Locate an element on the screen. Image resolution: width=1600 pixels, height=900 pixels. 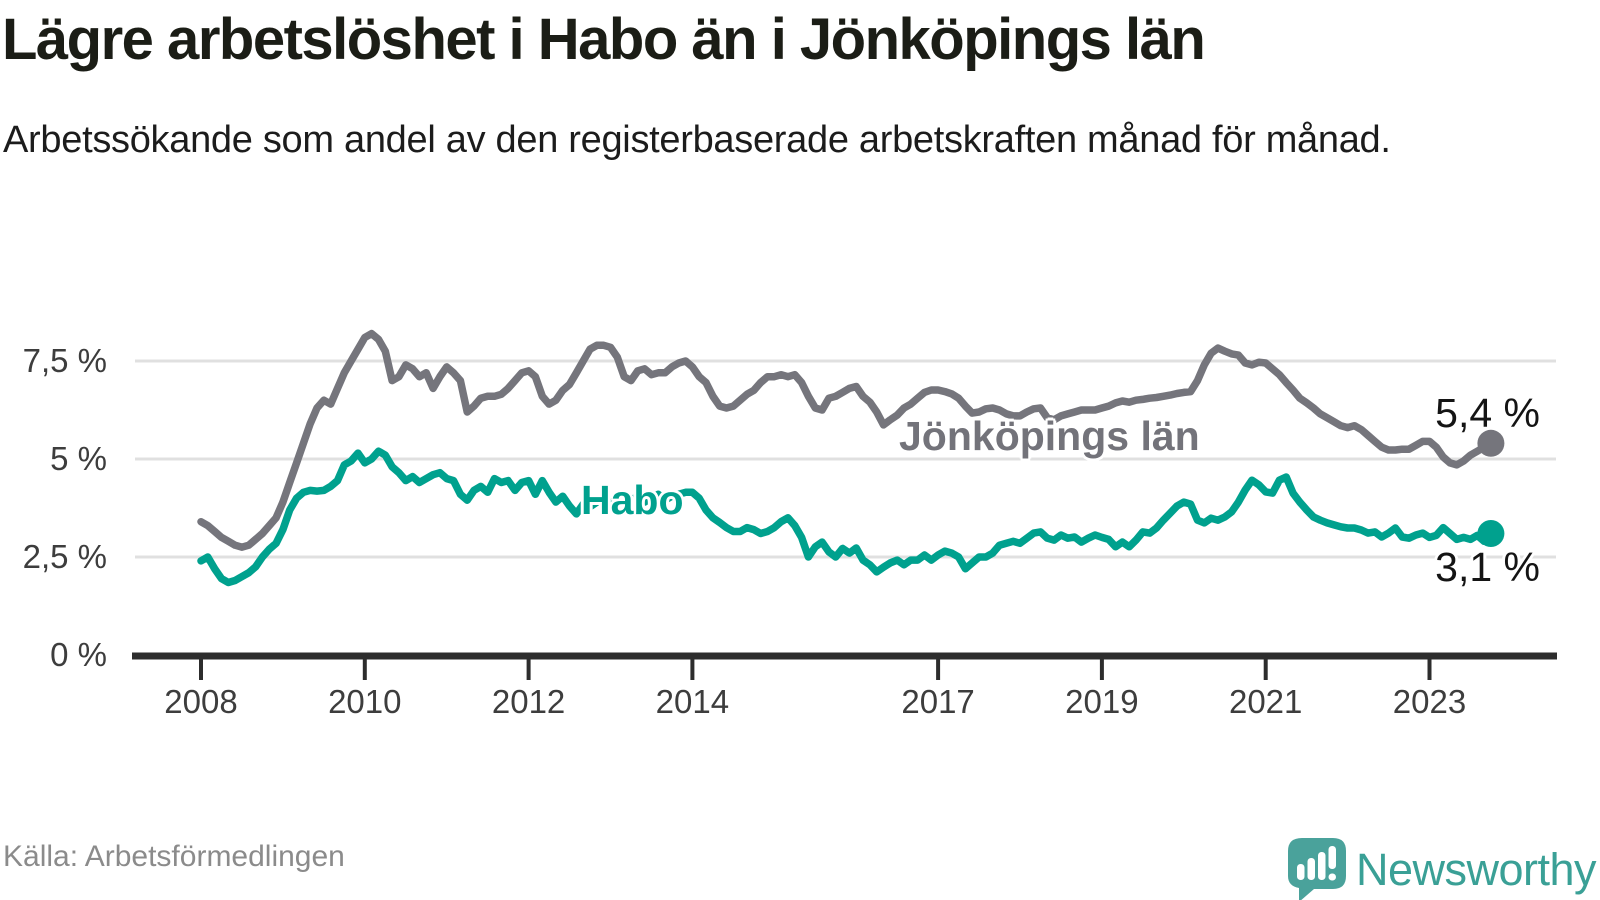
value-label-jonkopings-lan: 5,4 % is located at coordinates (1487, 413).